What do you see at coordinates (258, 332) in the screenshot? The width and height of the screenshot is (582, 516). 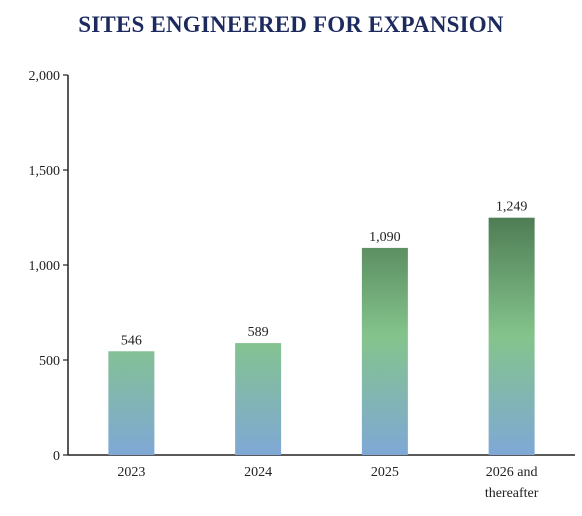 I see `data-label: 589` at bounding box center [258, 332].